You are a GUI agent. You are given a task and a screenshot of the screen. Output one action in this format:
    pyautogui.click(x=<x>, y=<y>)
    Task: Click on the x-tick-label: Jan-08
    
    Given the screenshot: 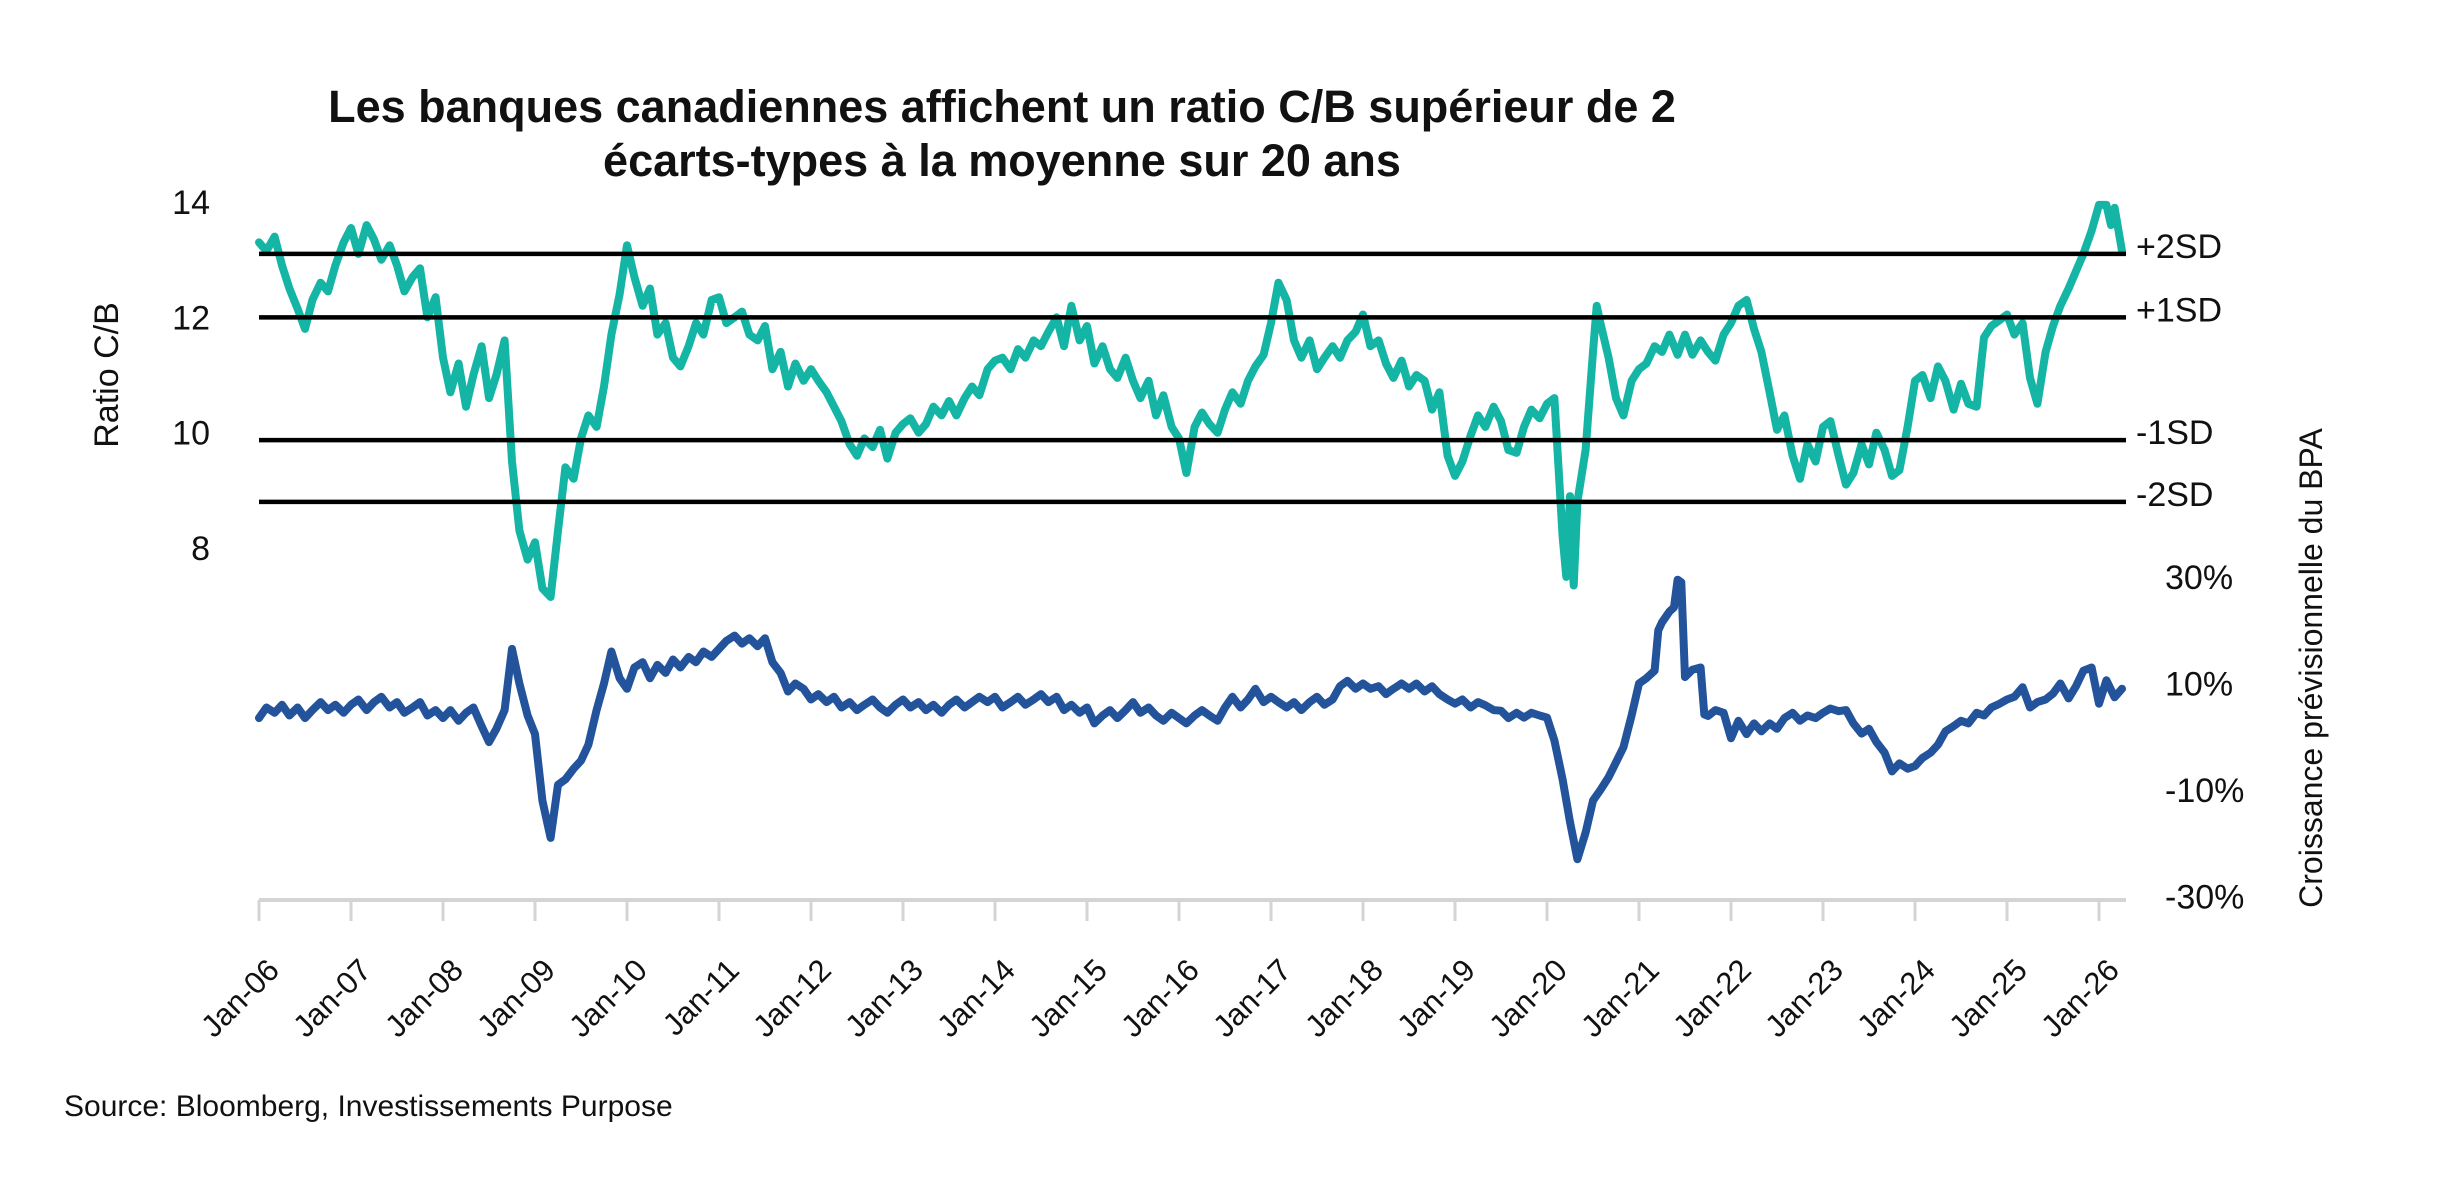 What is the action you would take?
    pyautogui.click(x=424, y=998)
    